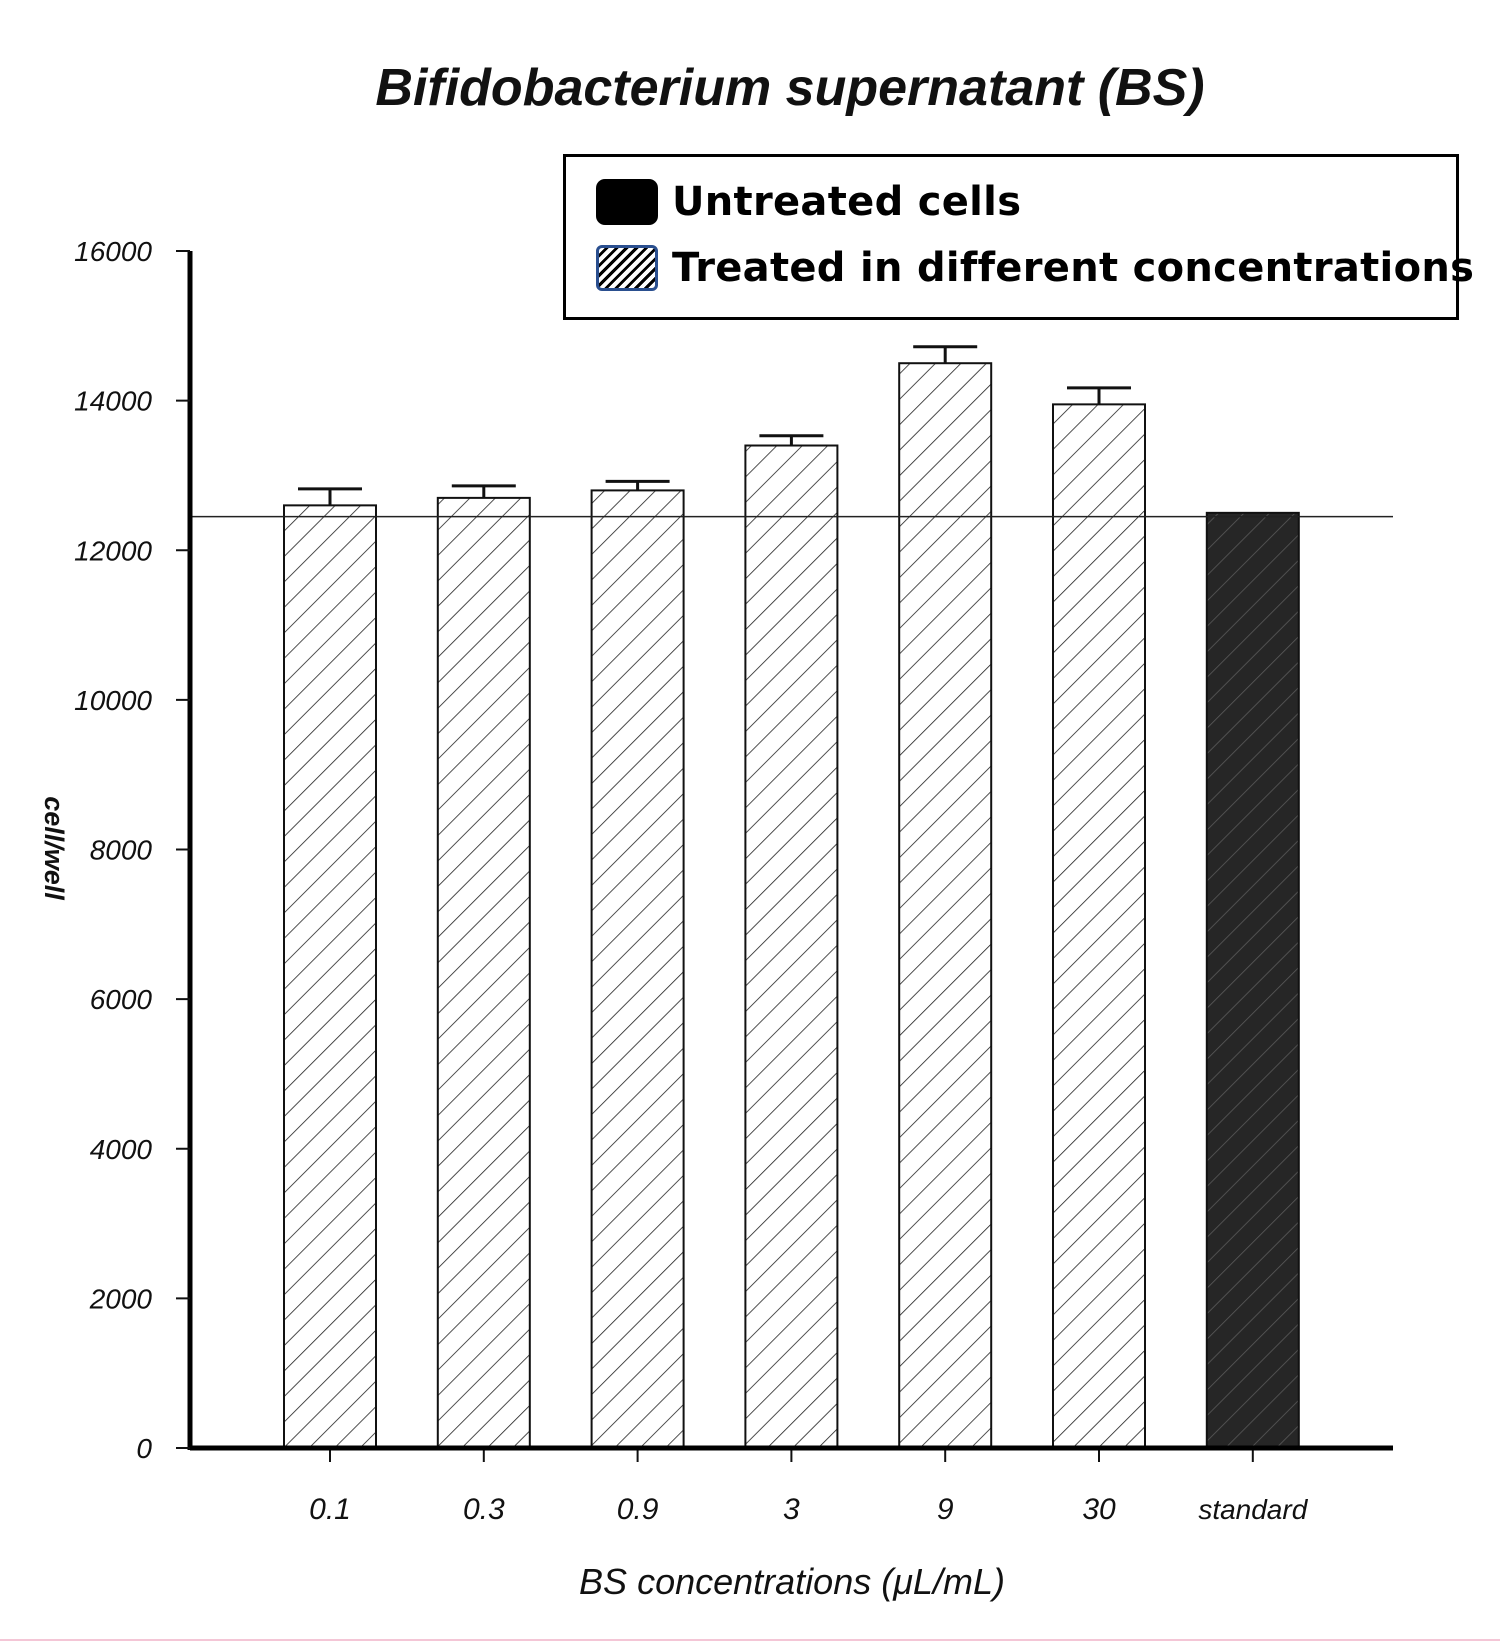 The height and width of the screenshot is (1645, 1500). Describe the element at coordinates (330, 976) in the screenshot. I see `bar-0.1` at that location.